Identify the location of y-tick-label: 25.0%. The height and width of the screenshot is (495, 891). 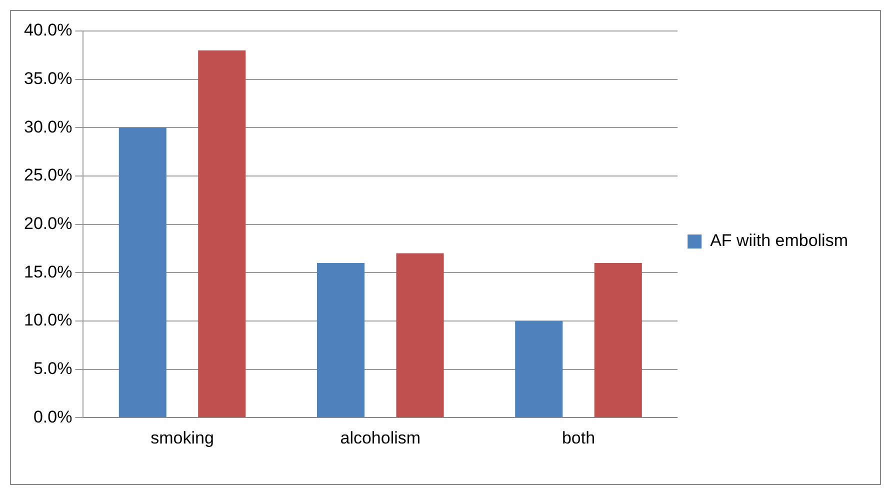
(48, 175).